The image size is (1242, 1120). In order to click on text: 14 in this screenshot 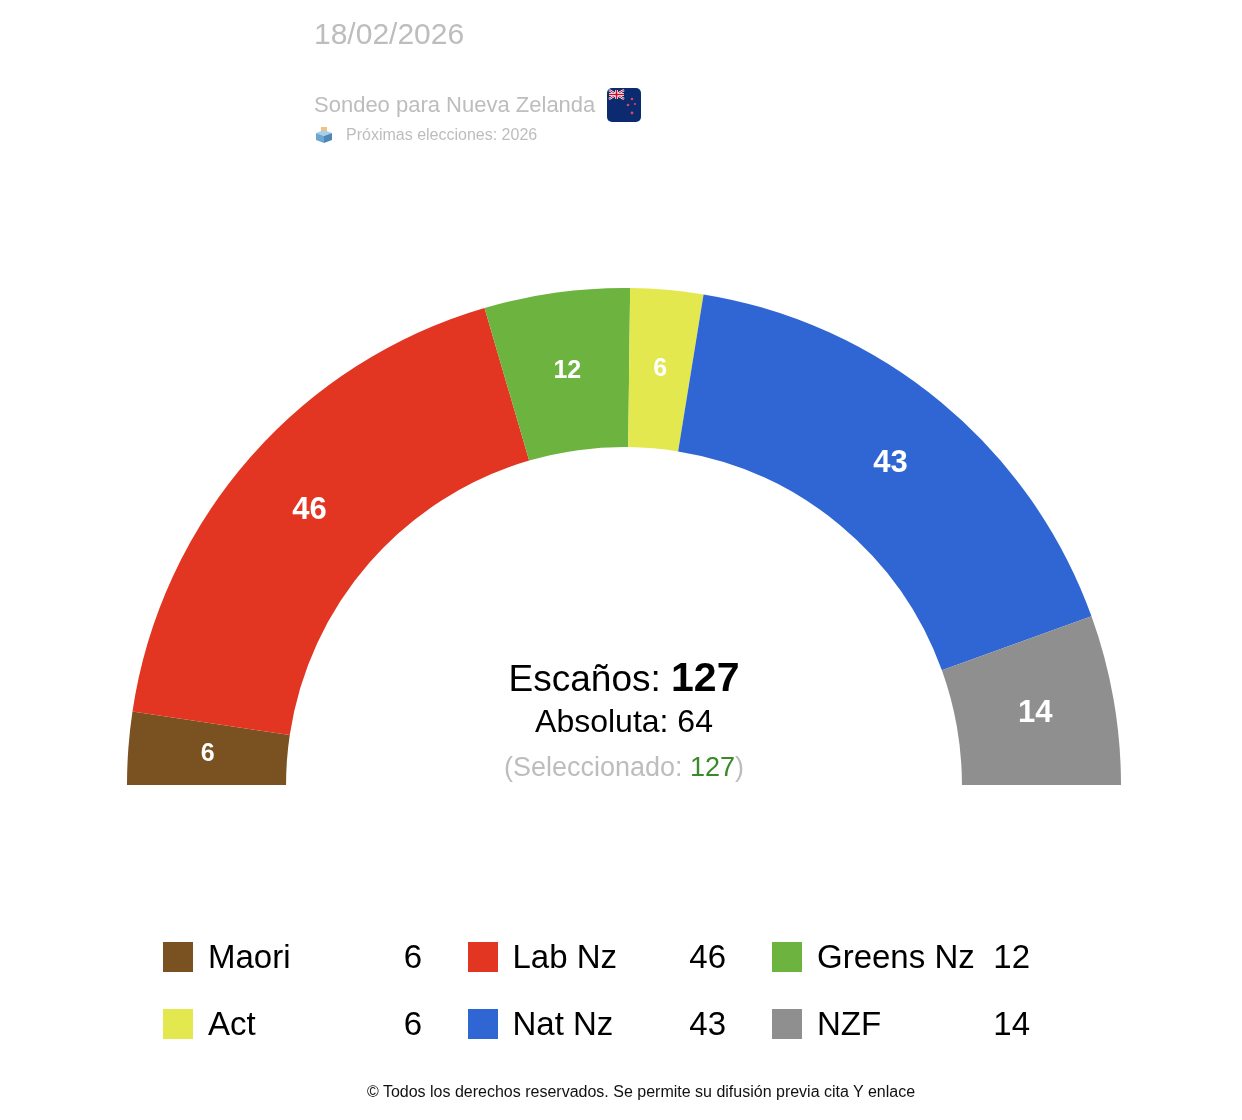, I will do `click(1011, 1023)`.